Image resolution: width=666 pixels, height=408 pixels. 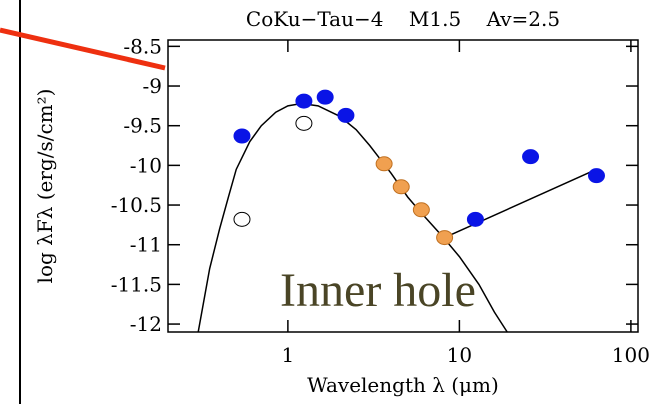 What do you see at coordinates (146, 324) in the screenshot?
I see `y-tick-label: -12` at bounding box center [146, 324].